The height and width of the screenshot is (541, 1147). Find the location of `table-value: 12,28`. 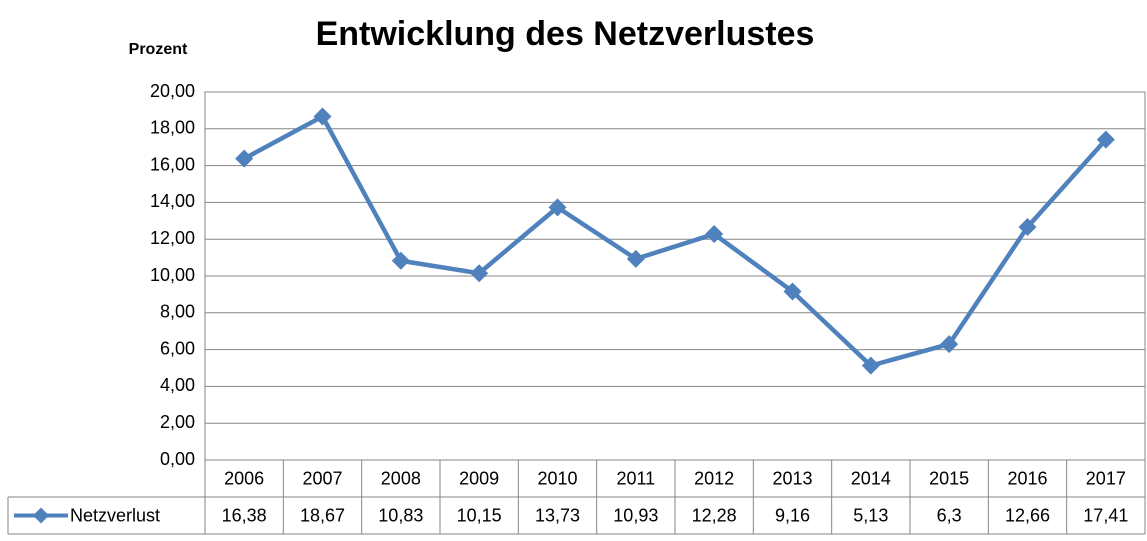

table-value: 12,28 is located at coordinates (714, 515).